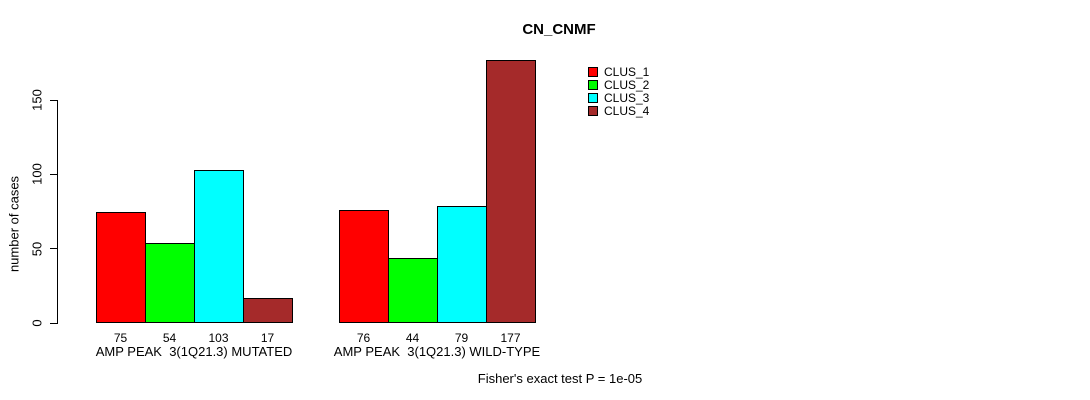  What do you see at coordinates (559, 29) in the screenshot?
I see `chart-title: CN_CNMF` at bounding box center [559, 29].